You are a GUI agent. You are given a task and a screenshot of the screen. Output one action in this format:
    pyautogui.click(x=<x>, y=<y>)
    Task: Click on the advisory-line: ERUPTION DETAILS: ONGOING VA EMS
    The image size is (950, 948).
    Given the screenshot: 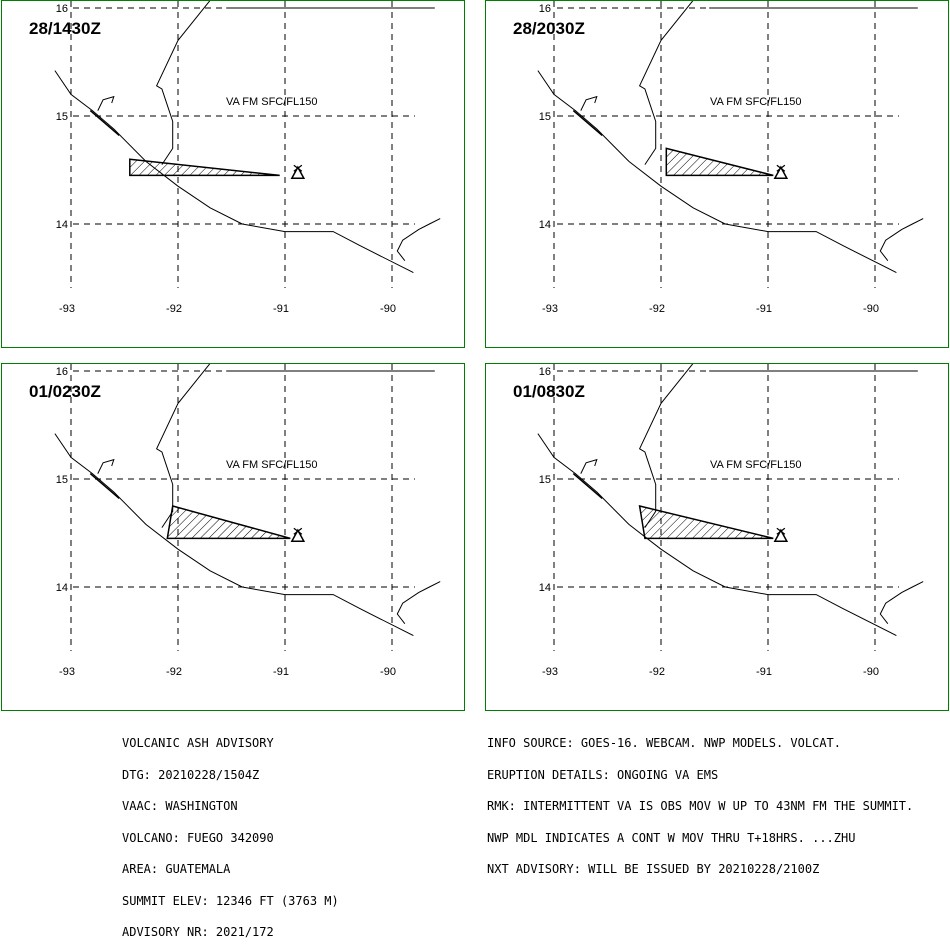 What is the action you would take?
    pyautogui.click(x=603, y=774)
    